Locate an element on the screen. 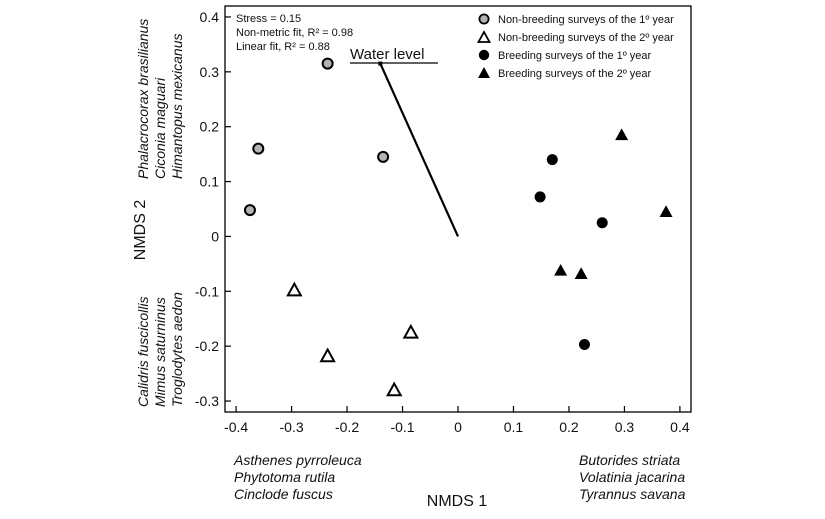  x-tick-label: 0.3 is located at coordinates (625, 427).